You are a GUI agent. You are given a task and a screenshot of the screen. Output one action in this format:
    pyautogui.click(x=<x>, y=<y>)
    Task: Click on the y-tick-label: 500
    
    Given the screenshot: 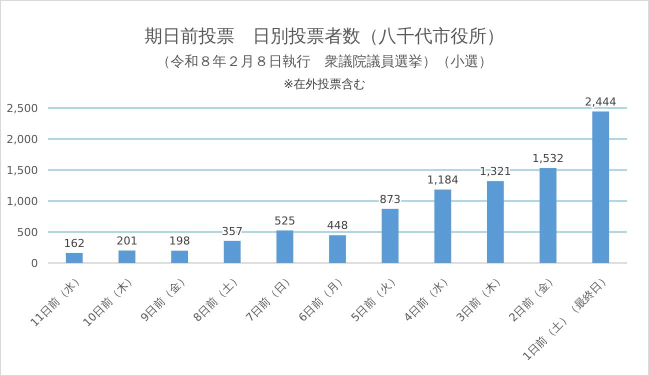 What is the action you would take?
    pyautogui.click(x=27, y=232)
    